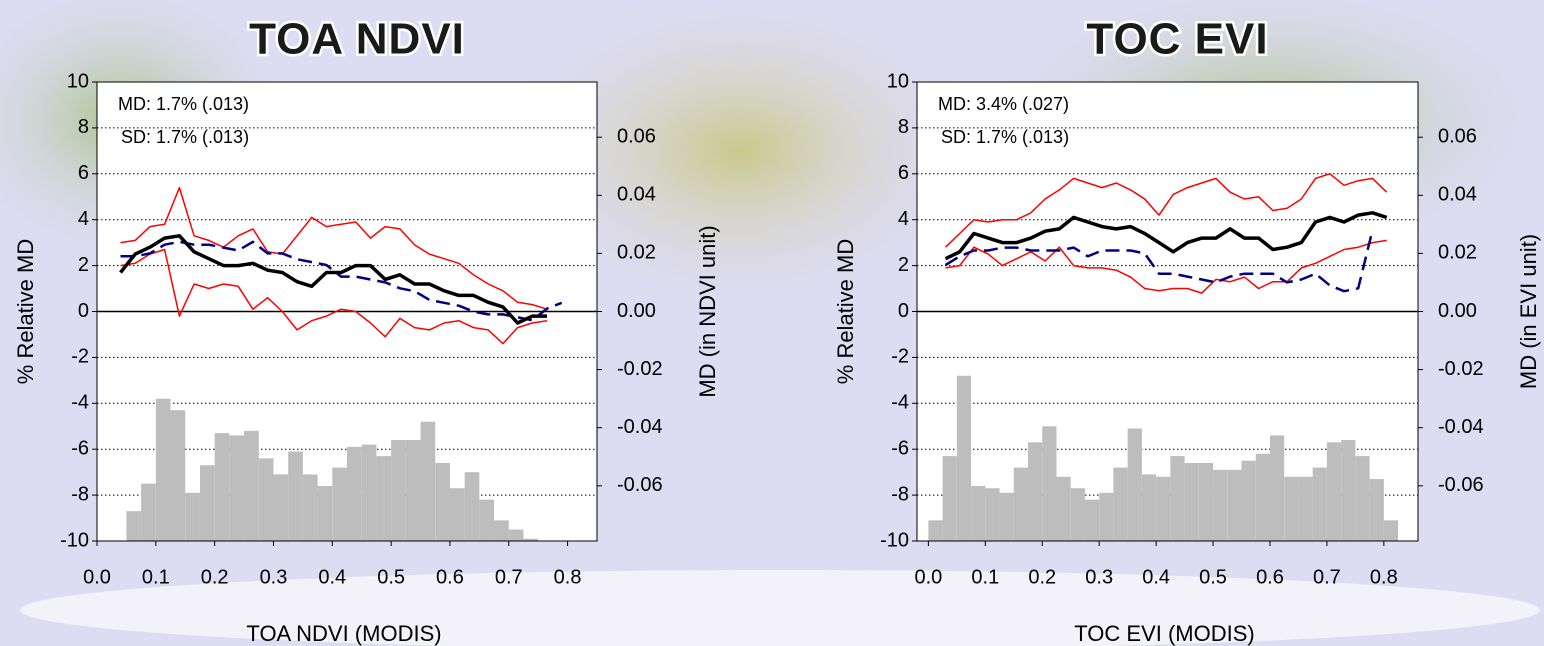 This screenshot has width=1544, height=646. Describe the element at coordinates (568, 577) in the screenshot. I see `x-tick-label: 0.8` at that location.